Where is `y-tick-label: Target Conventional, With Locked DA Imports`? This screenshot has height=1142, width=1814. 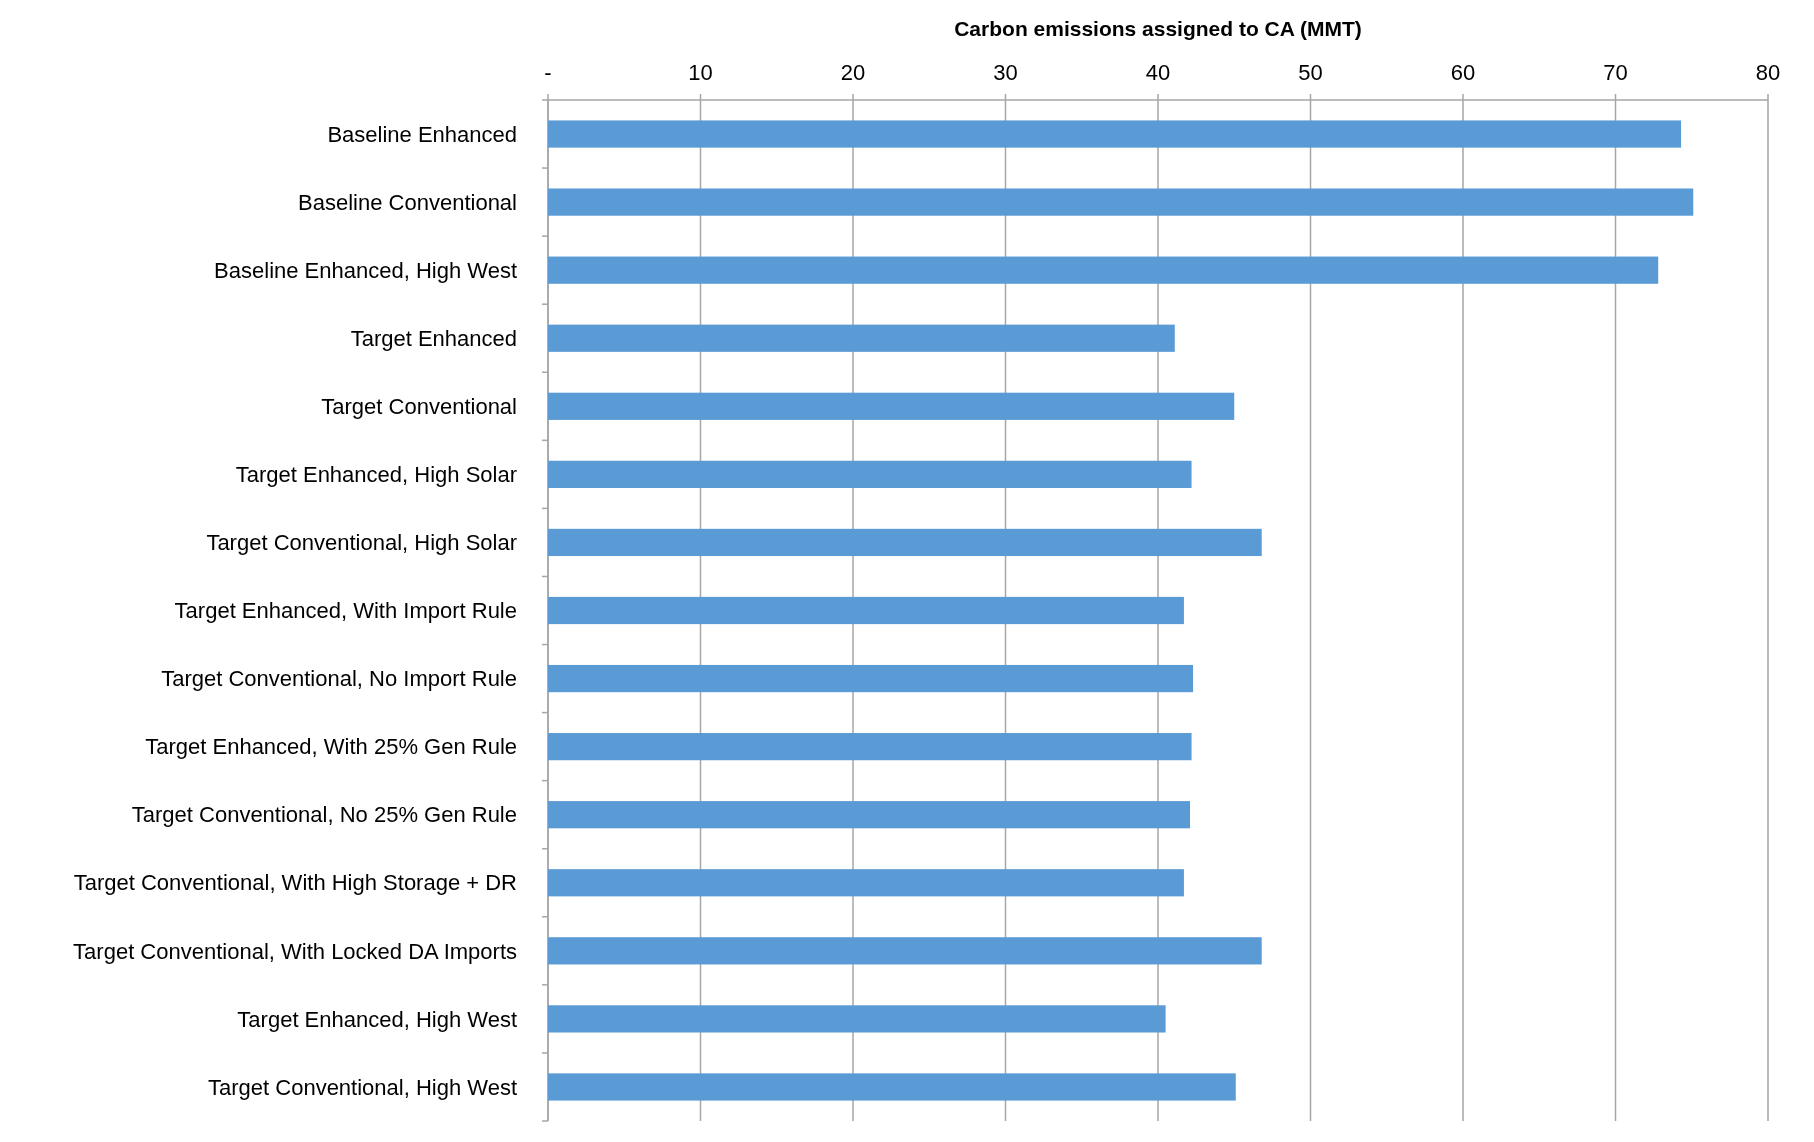 y-tick-label: Target Conventional, With Locked DA Imports is located at coordinates (295, 951).